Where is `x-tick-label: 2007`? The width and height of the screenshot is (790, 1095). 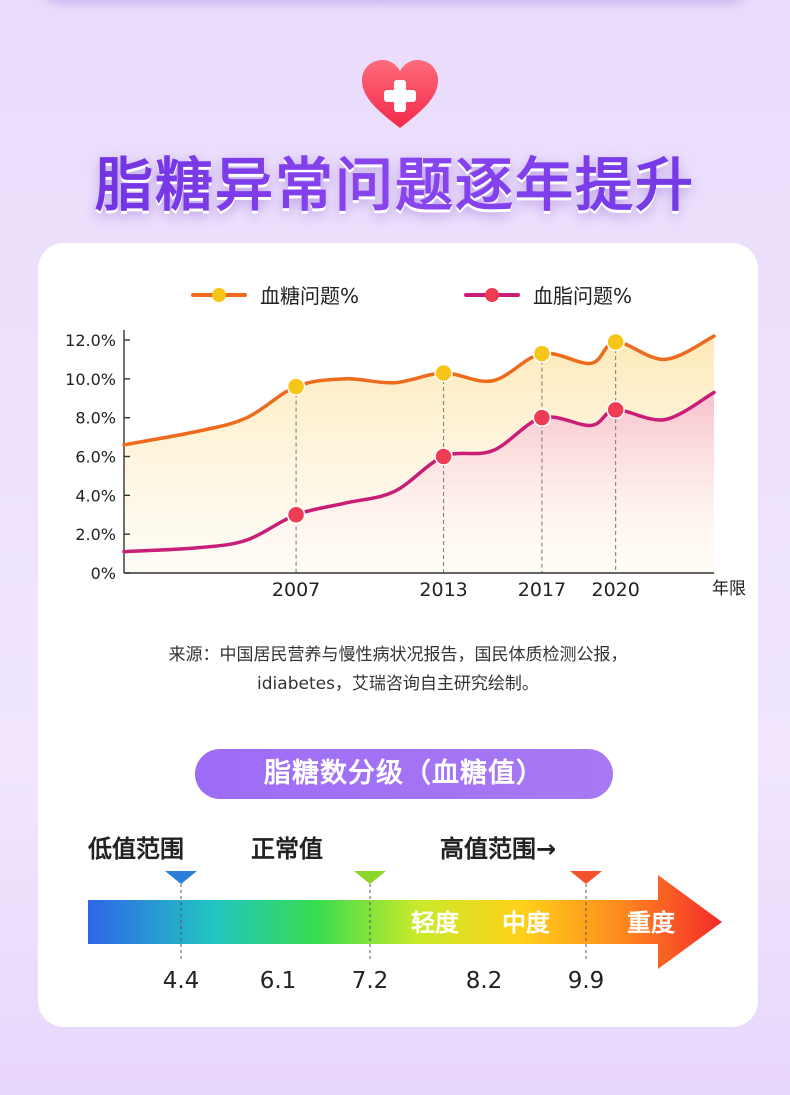 x-tick-label: 2007 is located at coordinates (296, 590).